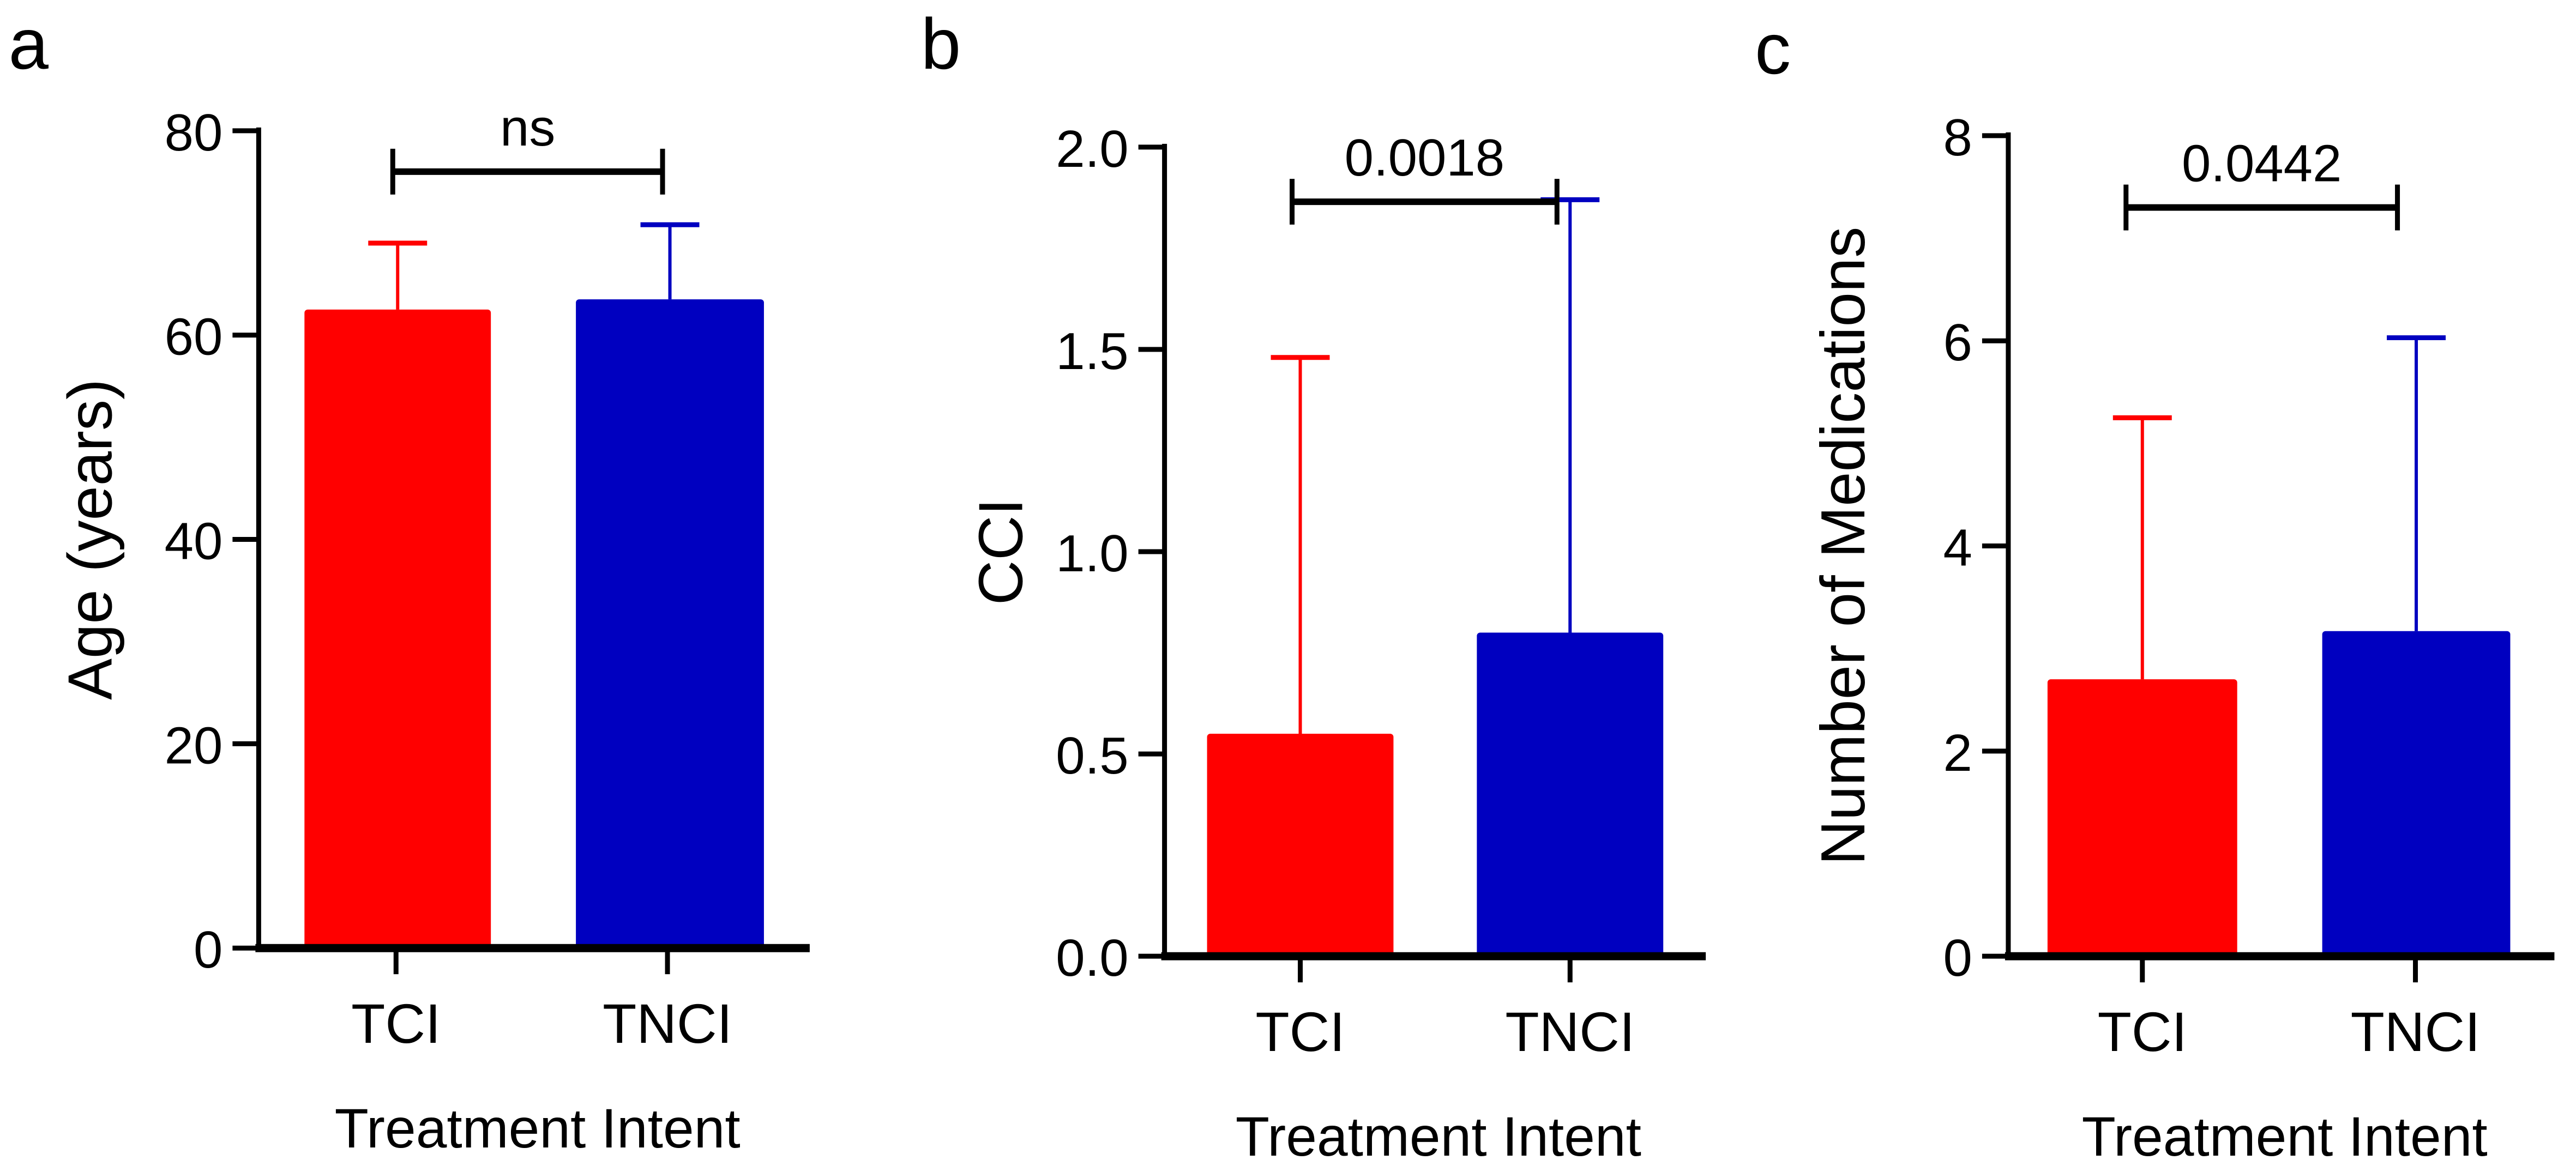 The image size is (2576, 1172). What do you see at coordinates (1001, 552) in the screenshot?
I see `y-axis-label: CCI` at bounding box center [1001, 552].